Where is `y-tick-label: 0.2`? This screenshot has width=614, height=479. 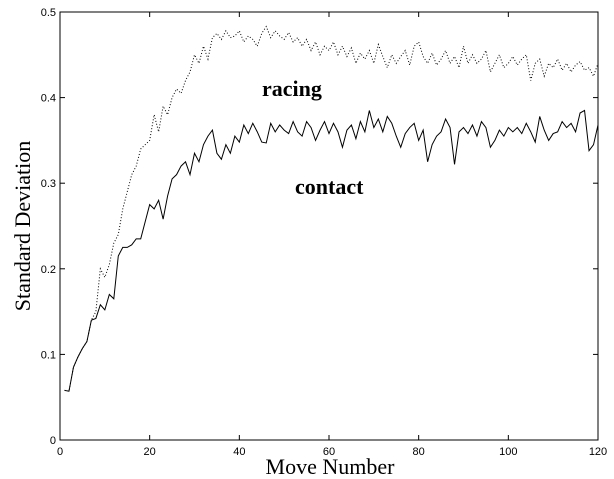
y-tick-label: 0.2 is located at coordinates (48, 270).